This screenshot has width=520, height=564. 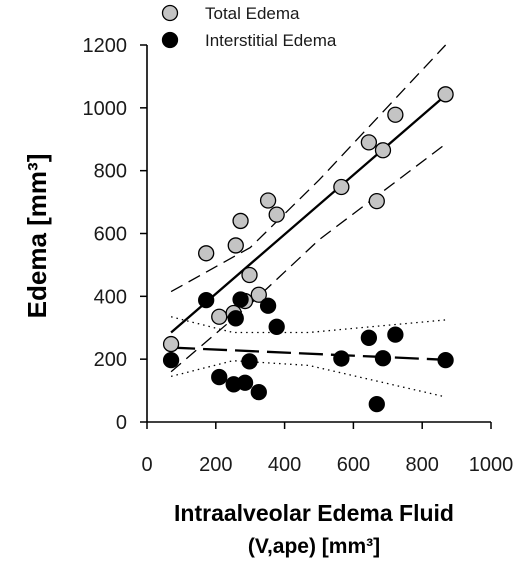 What do you see at coordinates (121, 423) in the screenshot?
I see `y-tick-label: 0` at bounding box center [121, 423].